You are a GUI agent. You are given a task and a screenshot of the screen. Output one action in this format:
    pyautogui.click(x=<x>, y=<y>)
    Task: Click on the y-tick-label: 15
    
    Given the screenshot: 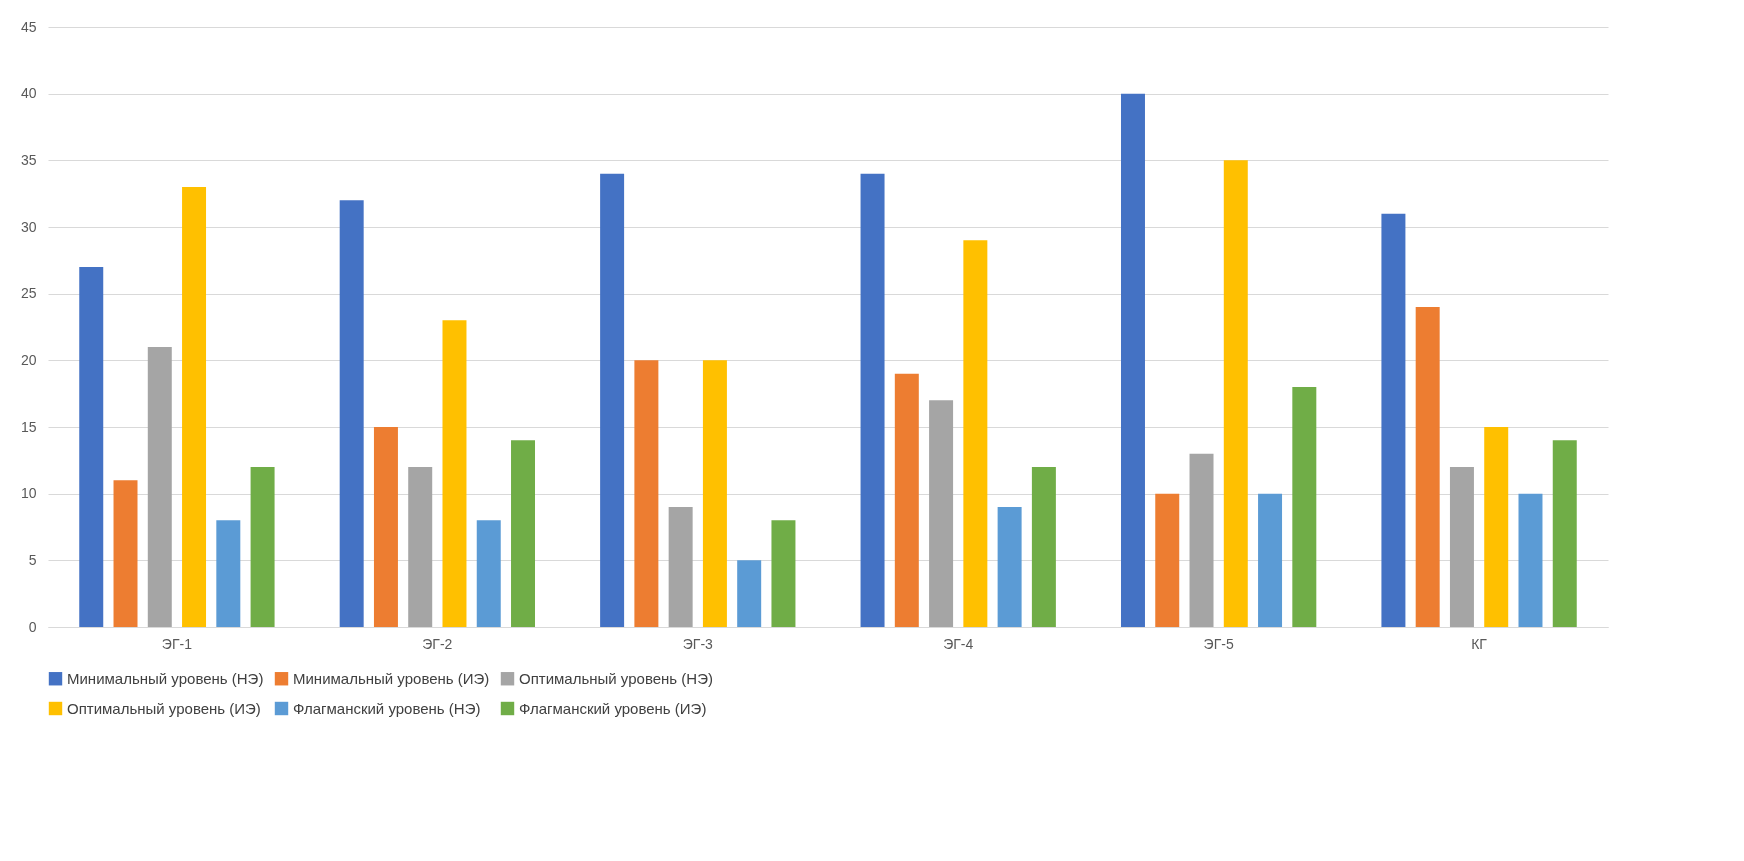 What is the action you would take?
    pyautogui.click(x=28, y=426)
    